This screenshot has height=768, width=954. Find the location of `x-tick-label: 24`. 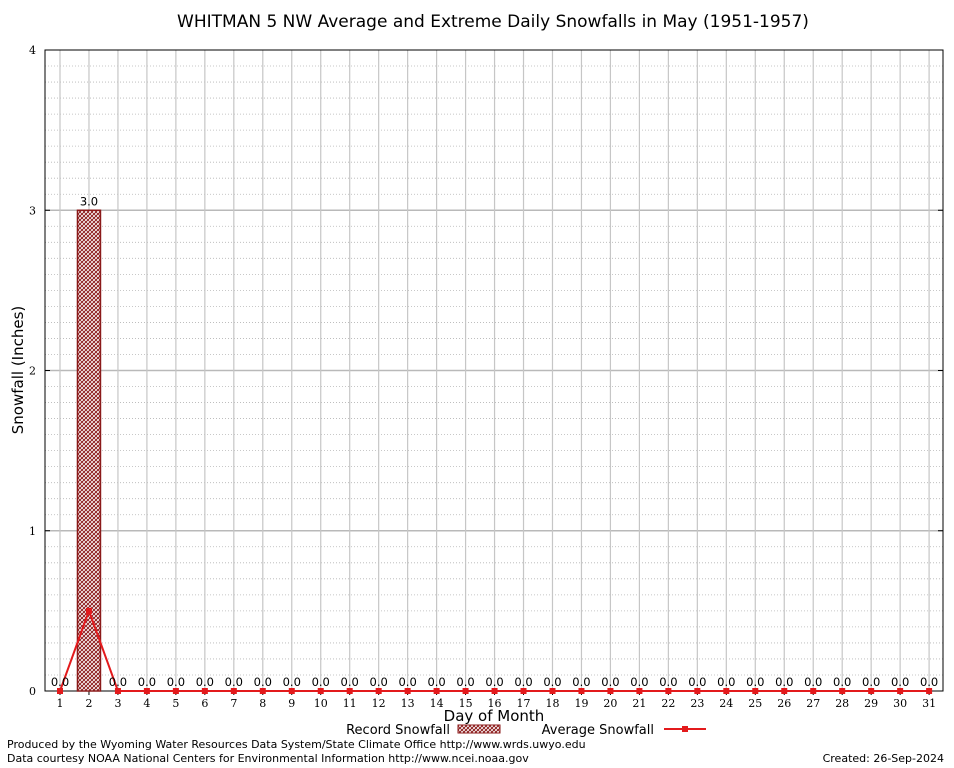

x-tick-label: 24 is located at coordinates (726, 703).